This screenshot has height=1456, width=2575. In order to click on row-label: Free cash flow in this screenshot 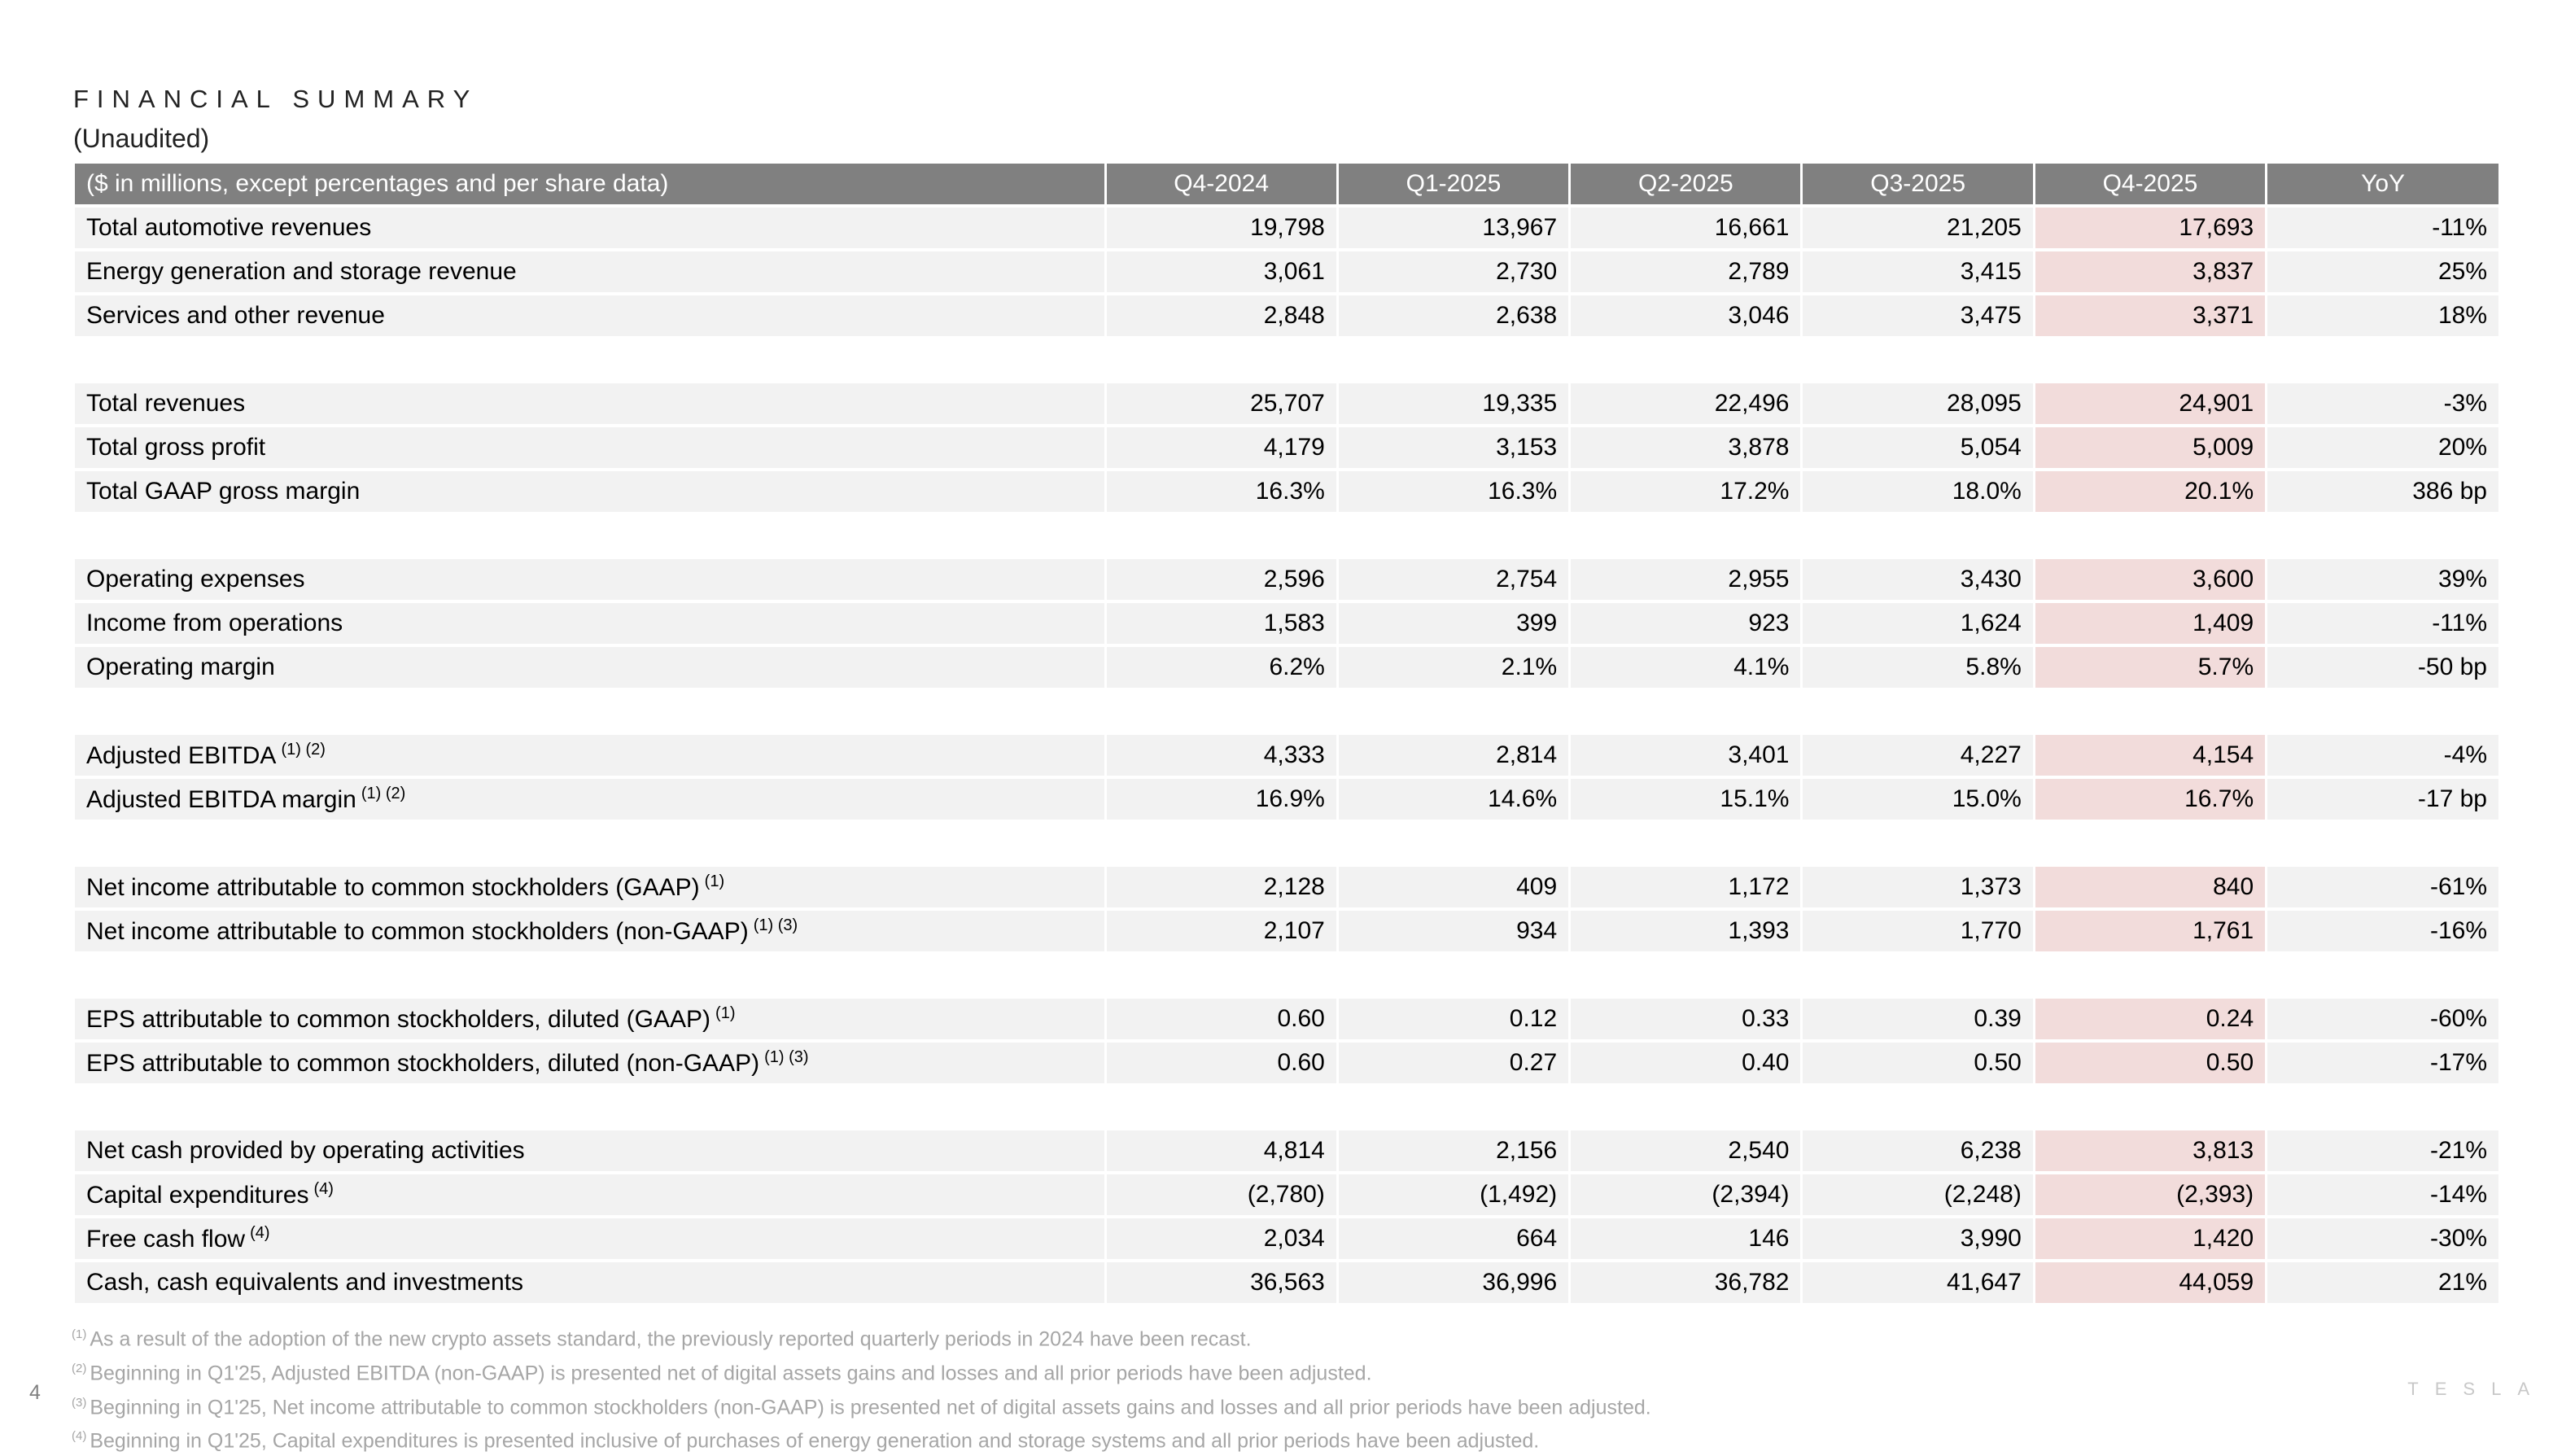, I will do `click(166, 1239)`.